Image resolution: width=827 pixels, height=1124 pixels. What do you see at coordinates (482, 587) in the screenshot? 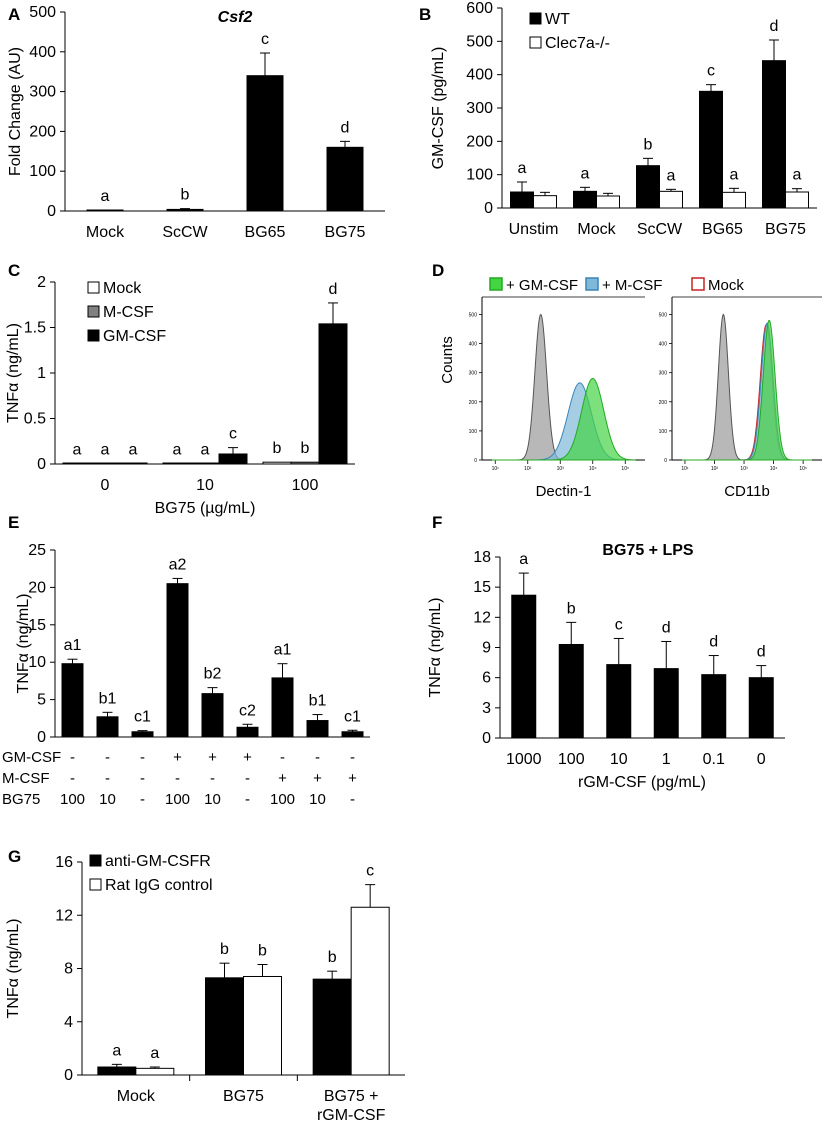
I see `y-tick-label: 15` at bounding box center [482, 587].